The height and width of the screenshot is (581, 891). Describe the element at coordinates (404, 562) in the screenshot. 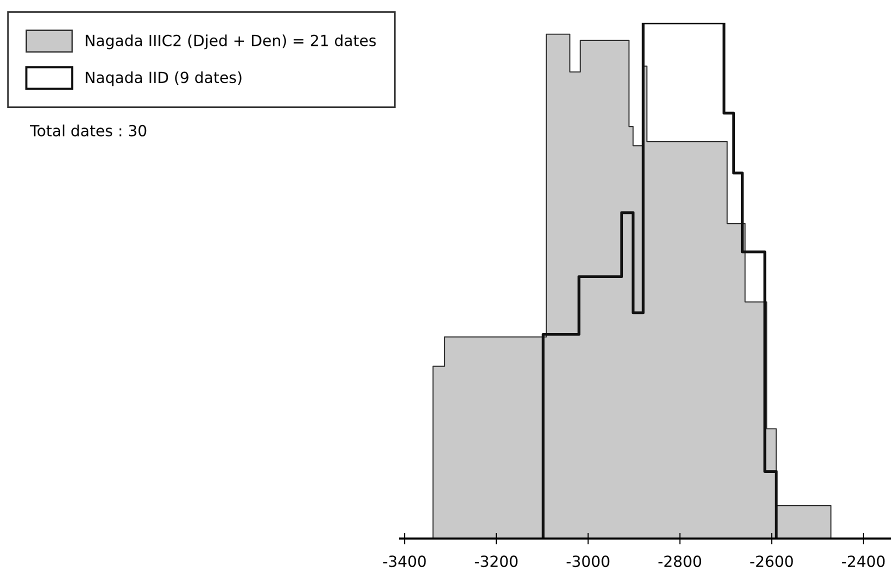

I see `x-tick-label: -3400` at that location.